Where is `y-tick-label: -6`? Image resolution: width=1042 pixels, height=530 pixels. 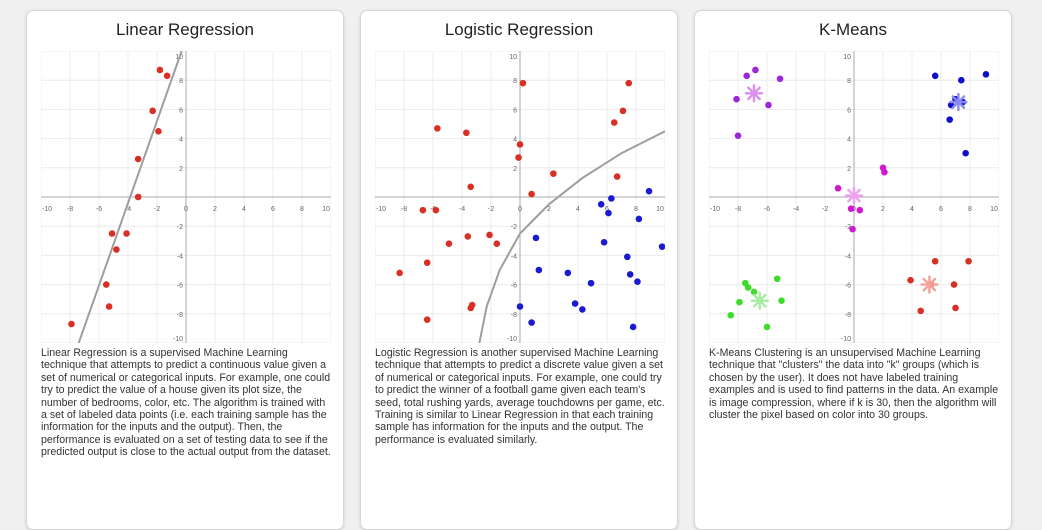
y-tick-label: -6 is located at coordinates (848, 286).